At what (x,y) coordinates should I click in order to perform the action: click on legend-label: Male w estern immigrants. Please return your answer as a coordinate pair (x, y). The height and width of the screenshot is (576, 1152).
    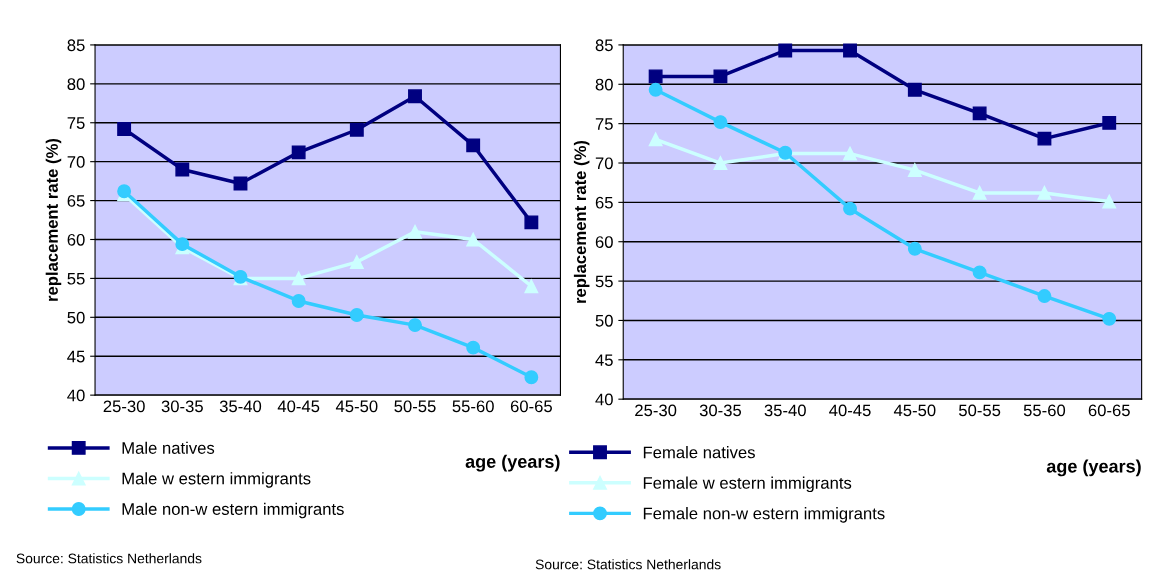
    Looking at the image, I should click on (216, 480).